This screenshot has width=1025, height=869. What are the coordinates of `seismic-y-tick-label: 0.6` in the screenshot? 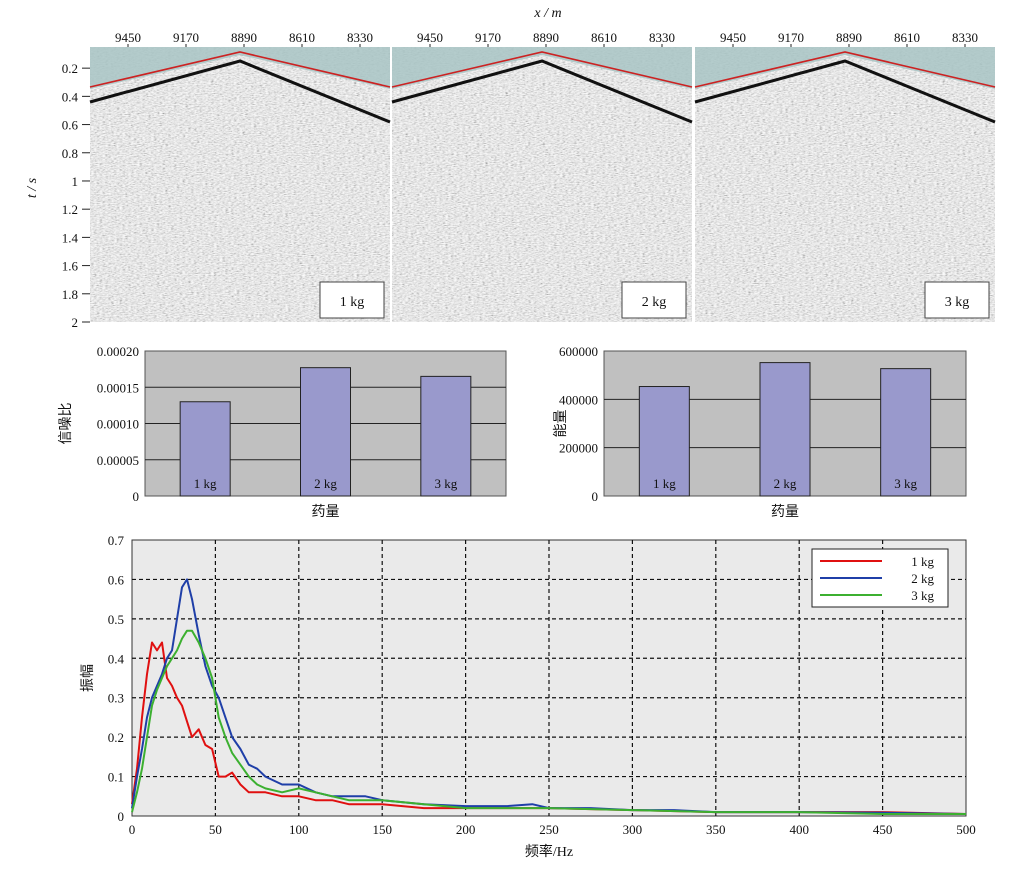 It's located at (70, 125).